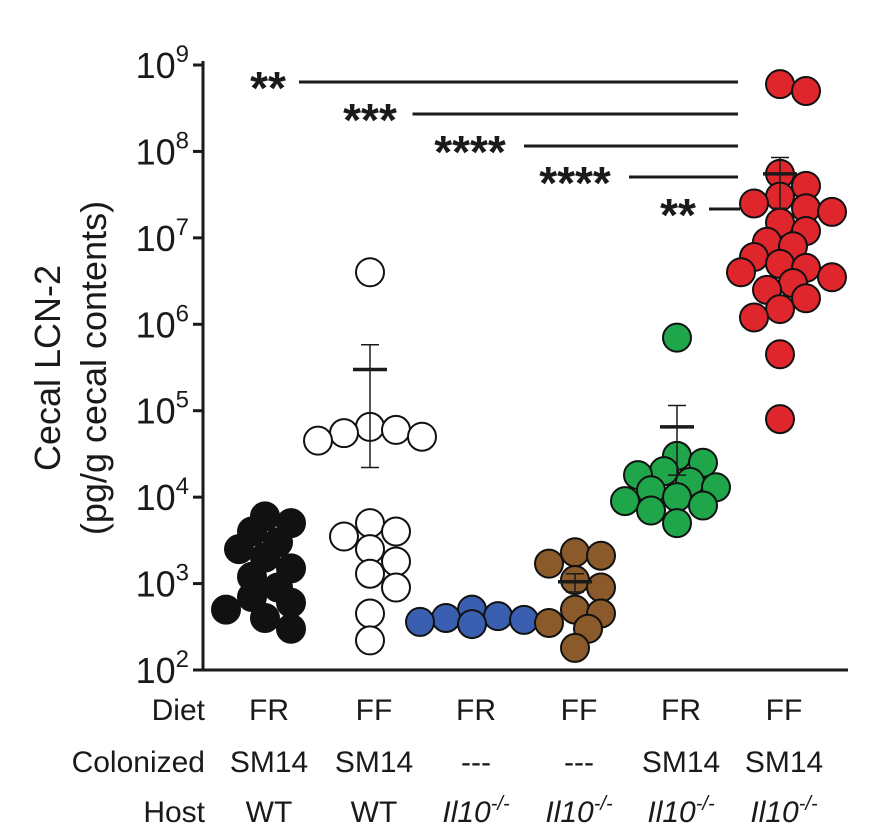  I want to click on y-tick-label: 10⁸, so click(162, 149).